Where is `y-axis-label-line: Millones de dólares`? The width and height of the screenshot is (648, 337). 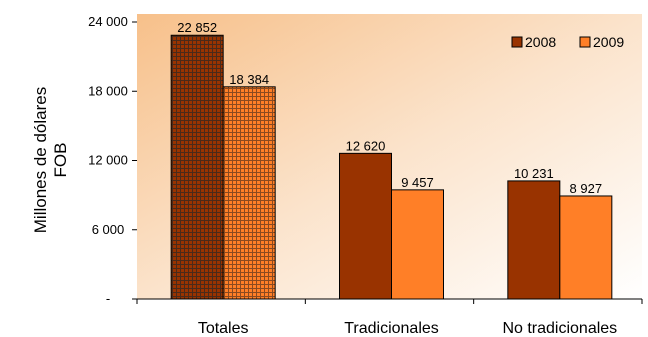
y-axis-label-line: Millones de dólares is located at coordinates (40, 160).